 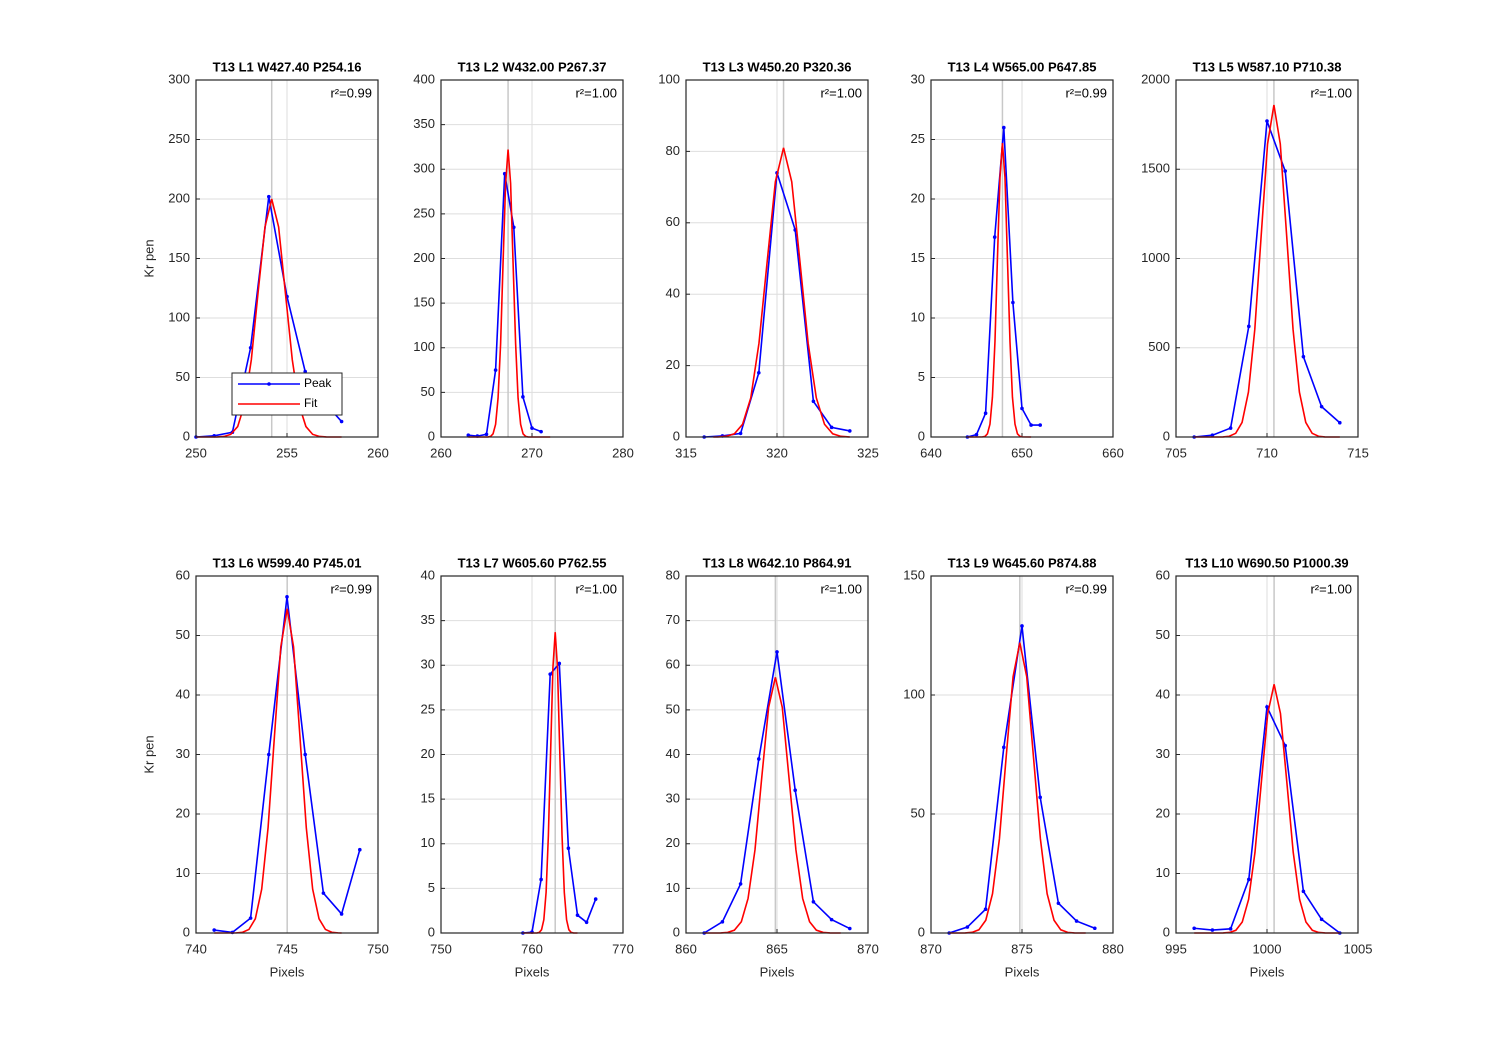 What do you see at coordinates (1358, 452) in the screenshot?
I see `x-tick-label: 715` at bounding box center [1358, 452].